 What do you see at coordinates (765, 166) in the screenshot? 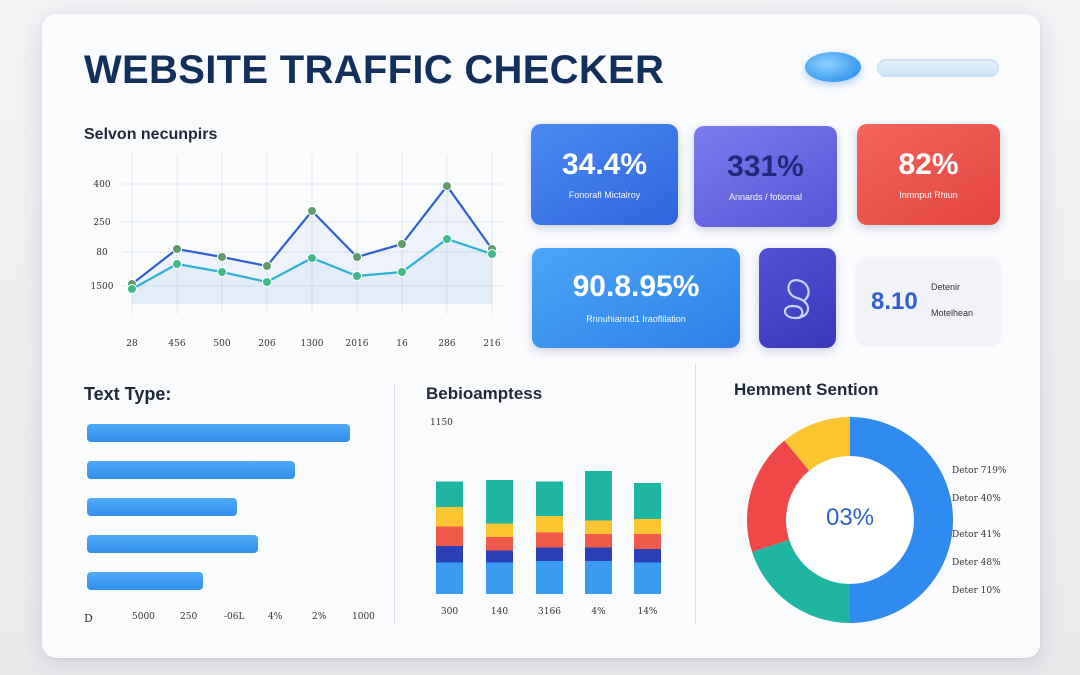
I see `stat-tile-2-value: 331%` at bounding box center [765, 166].